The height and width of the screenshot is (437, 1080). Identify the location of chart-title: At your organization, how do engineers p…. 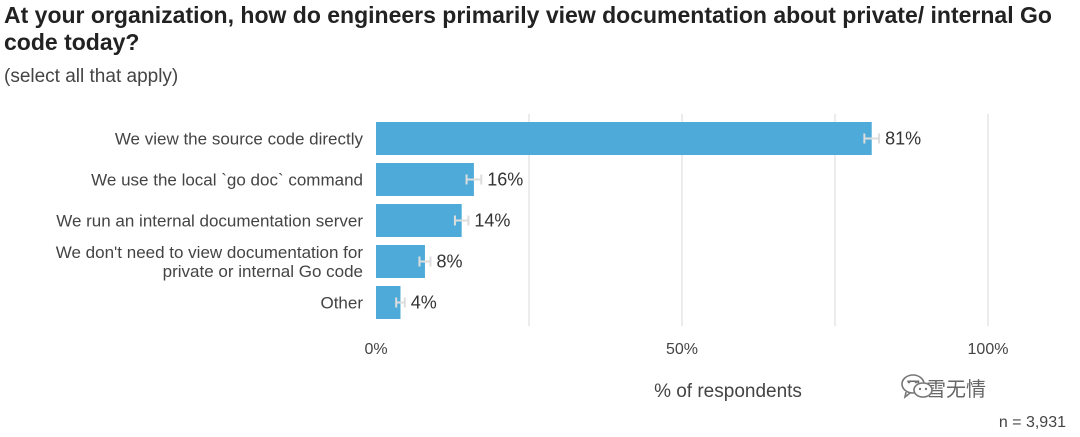
(528, 28).